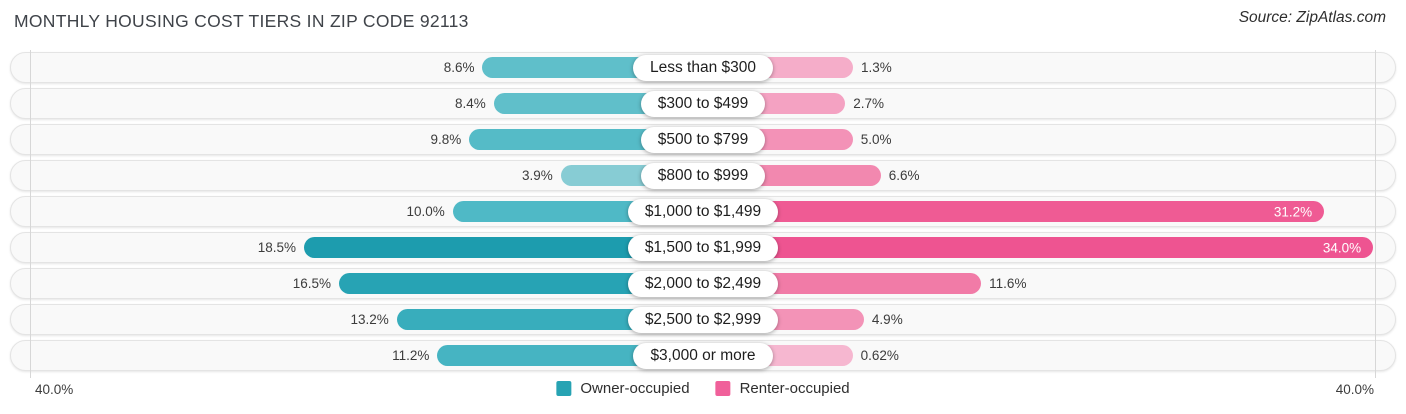  What do you see at coordinates (876, 67) in the screenshot?
I see `renter-value-label: 1.3%` at bounding box center [876, 67].